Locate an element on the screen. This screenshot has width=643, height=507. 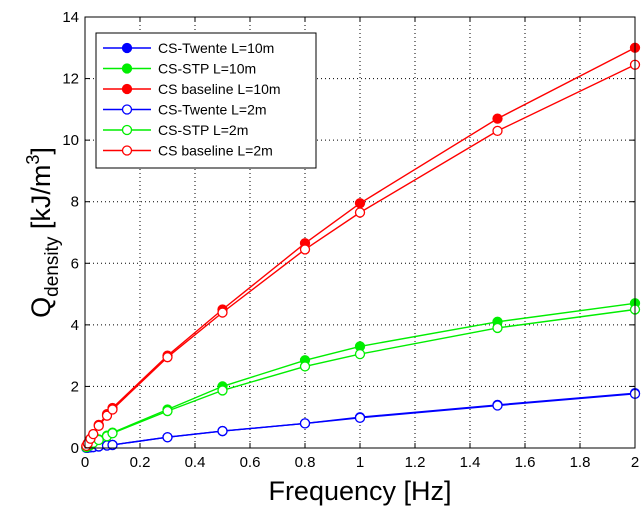
legend-label: CS baseline L=10m is located at coordinates (219, 89).